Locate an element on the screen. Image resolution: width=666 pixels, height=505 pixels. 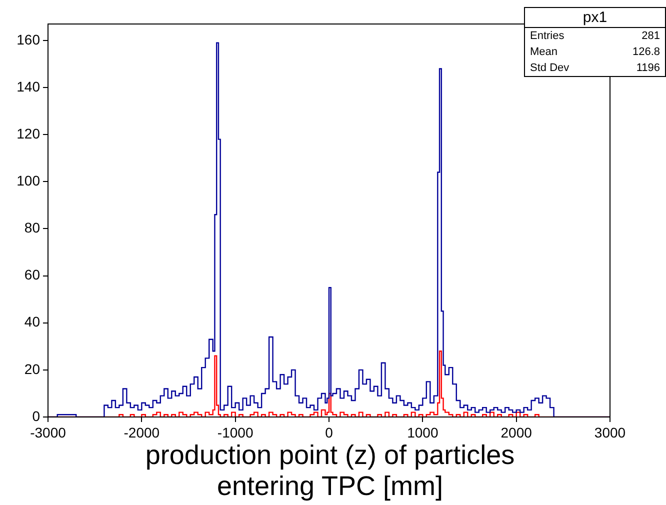
x-tick-label: -2000 is located at coordinates (142, 432).